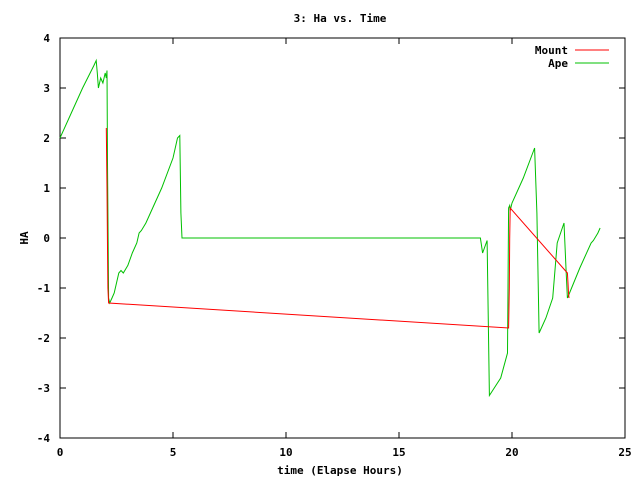 The width and height of the screenshot is (640, 480). What do you see at coordinates (24, 238) in the screenshot?
I see `y-axis-label: HA` at bounding box center [24, 238].